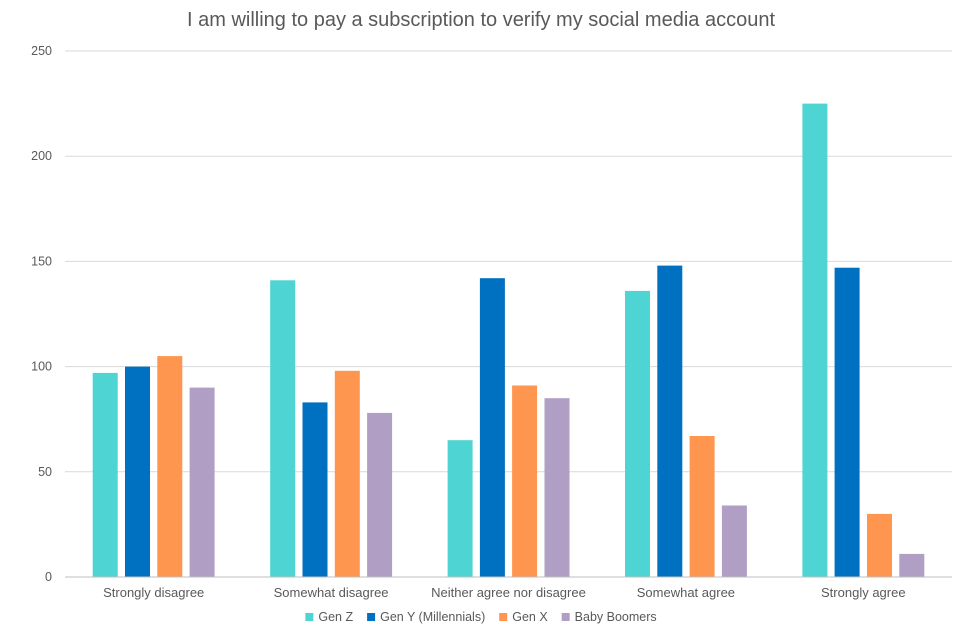  Describe the element at coordinates (153, 592) in the screenshot. I see `x-tick-label: Strongly disagree` at that location.